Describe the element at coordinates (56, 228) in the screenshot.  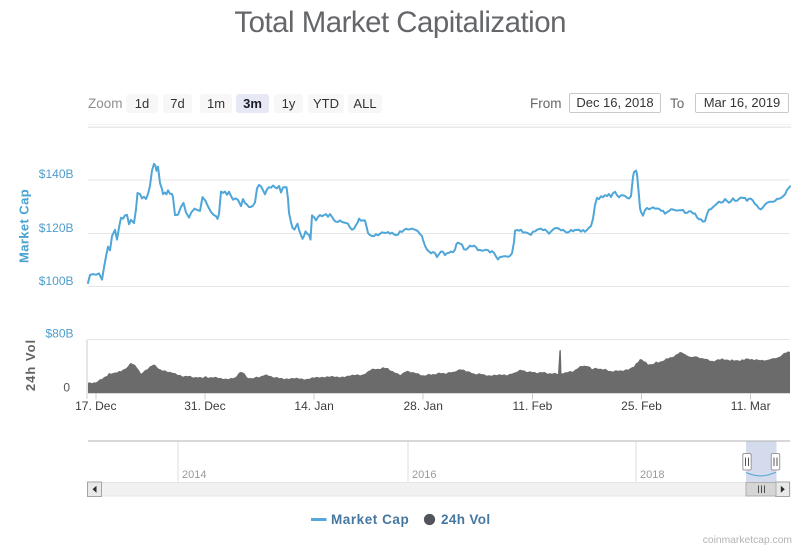
I see `svg-text: $120B` at that location.